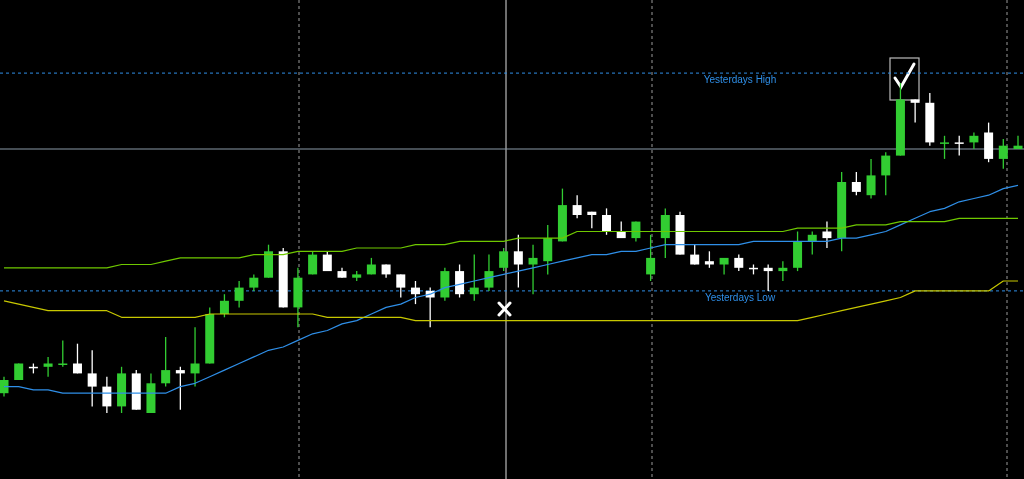  I want to click on ref-line-label: Yesterdays Low, so click(740, 297).